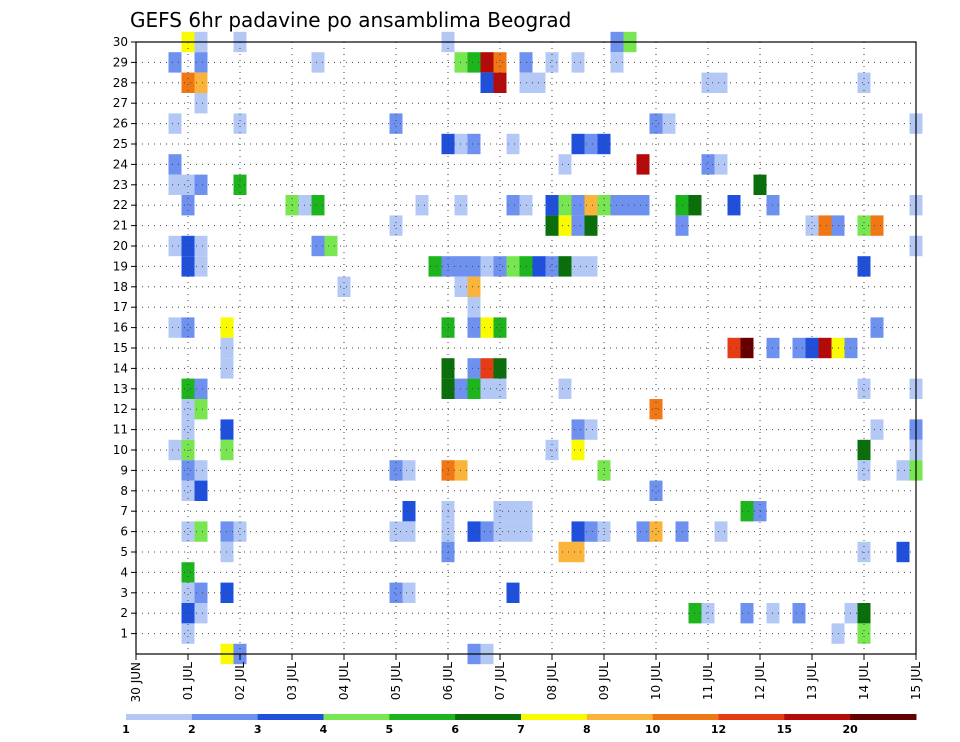 Image resolution: width=960 pixels, height=742 pixels. I want to click on y-tick-label: 22, so click(120, 205).